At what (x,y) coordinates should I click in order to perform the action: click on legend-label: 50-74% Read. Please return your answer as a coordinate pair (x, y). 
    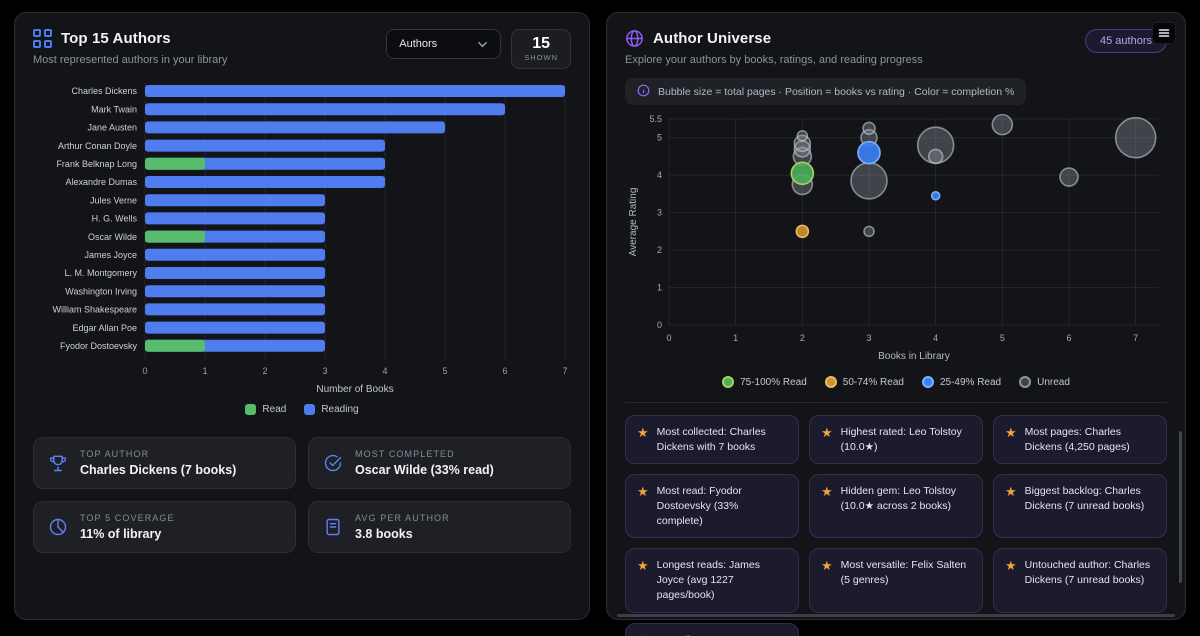
    Looking at the image, I should click on (873, 382).